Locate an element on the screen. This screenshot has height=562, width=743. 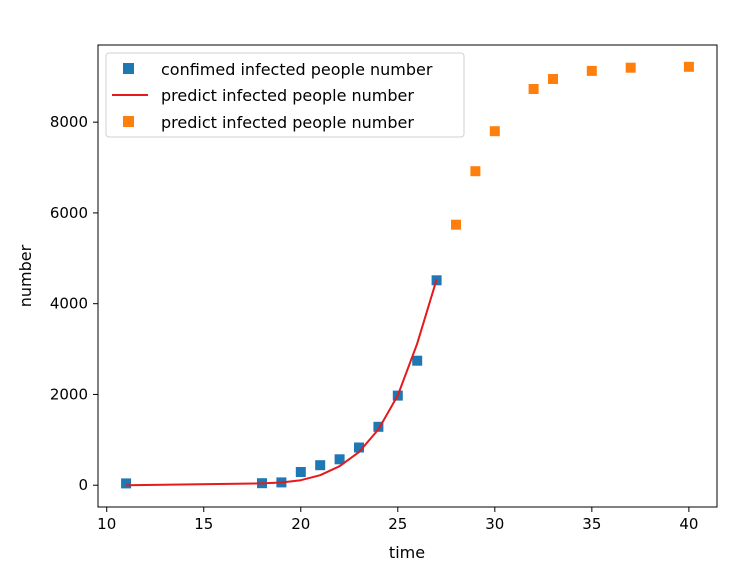
x-axis-label: time is located at coordinates (407, 552).